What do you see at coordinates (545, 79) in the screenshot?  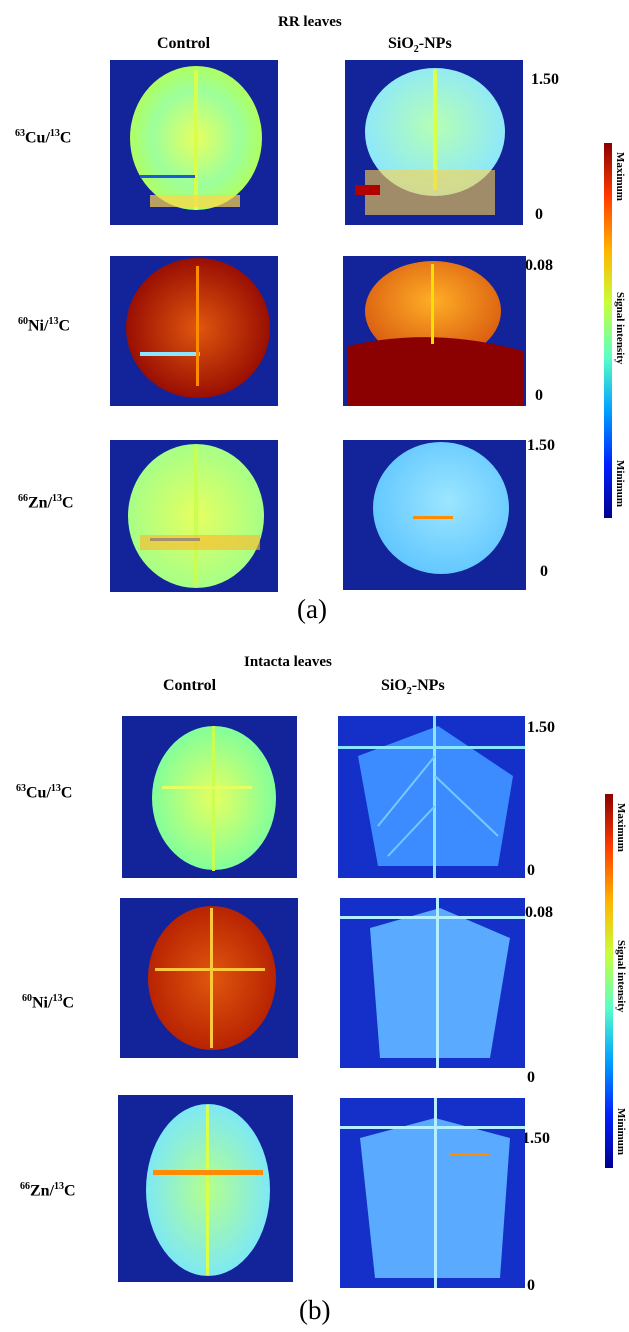 I see `panel-a-cu-max: 1.50` at bounding box center [545, 79].